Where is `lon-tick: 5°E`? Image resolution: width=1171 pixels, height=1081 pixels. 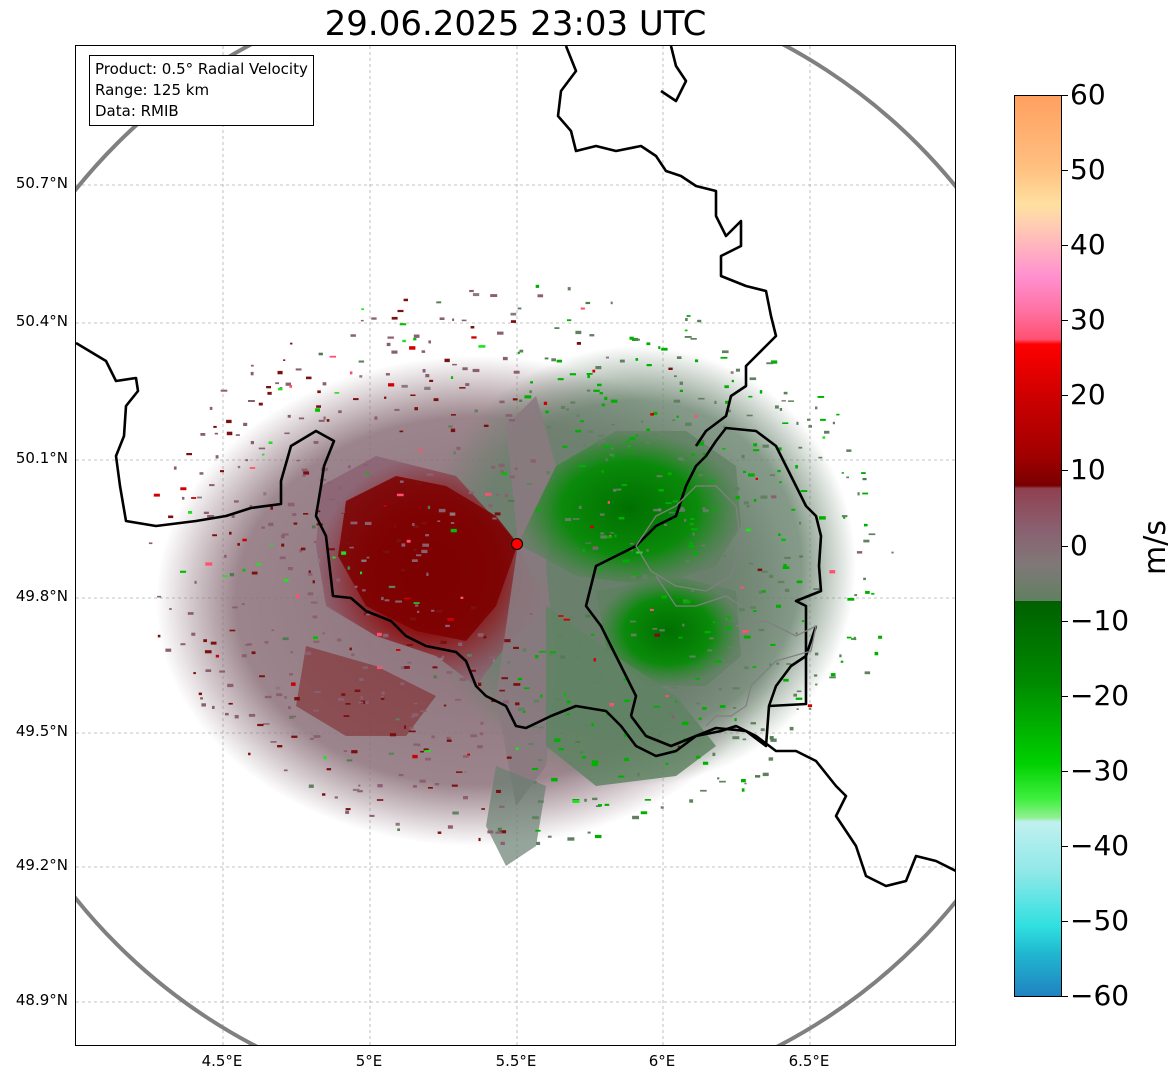
lon-tick: 5°E is located at coordinates (369, 1061).